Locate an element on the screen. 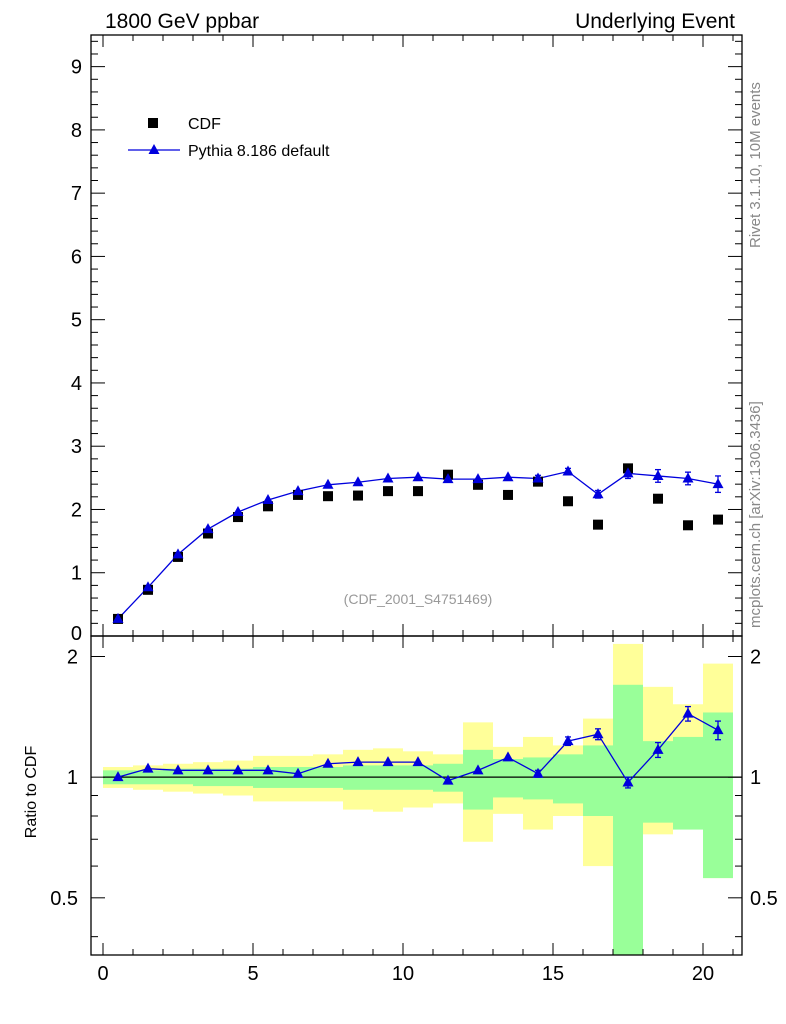  rivet-version-label: Rivet 3.1.10, 10M events is located at coordinates (755, 165).